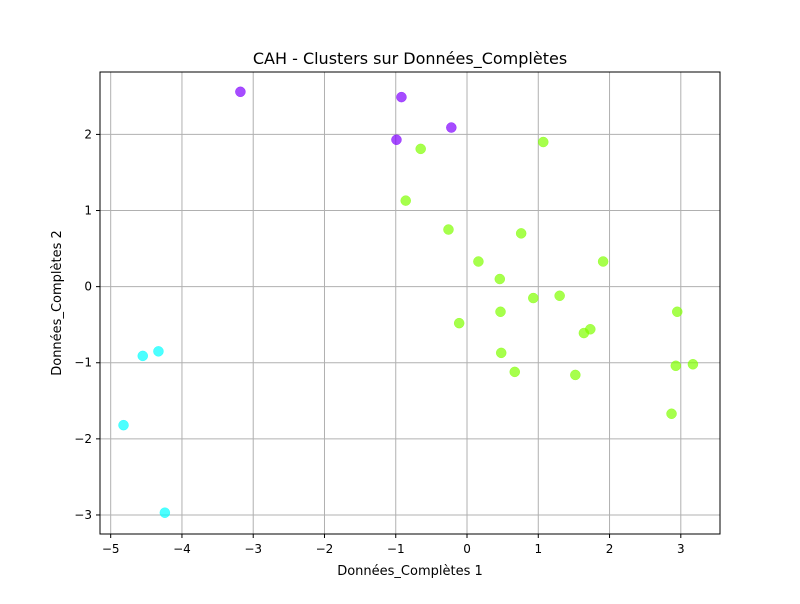  What do you see at coordinates (325, 549) in the screenshot?
I see `x-tick-label: −2` at bounding box center [325, 549].